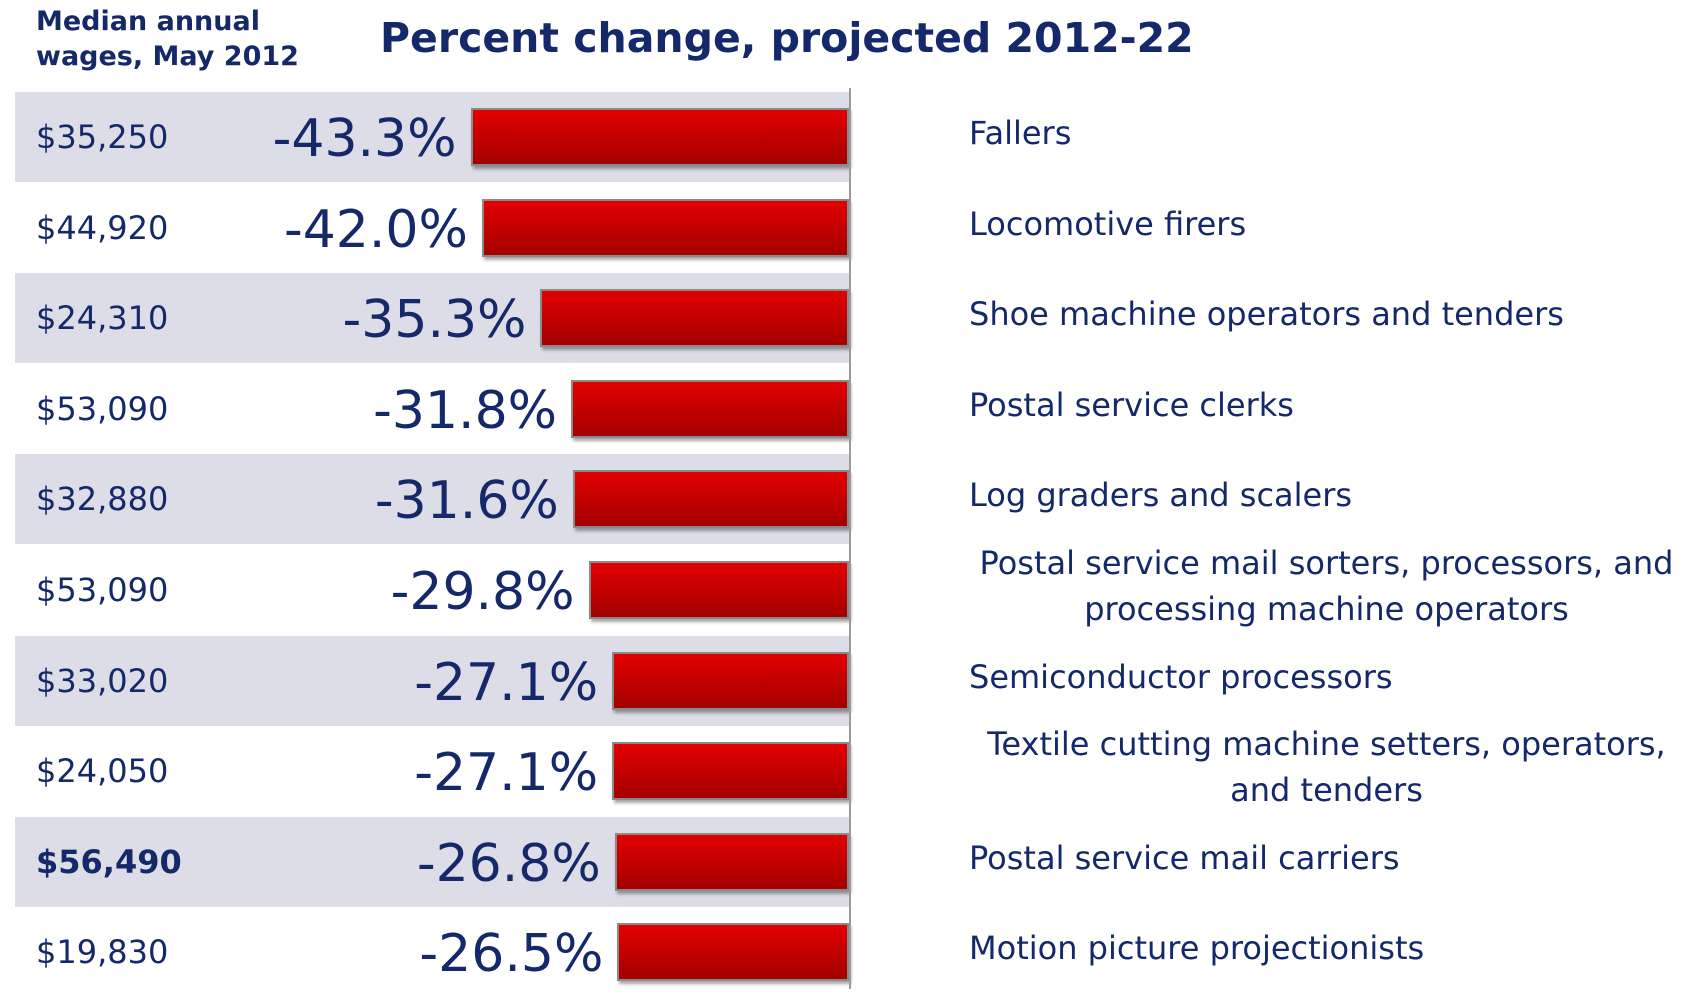 Image resolution: width=1692 pixels, height=999 pixels. Describe the element at coordinates (109, 861) in the screenshot. I see `wage-label: $56,490` at that location.